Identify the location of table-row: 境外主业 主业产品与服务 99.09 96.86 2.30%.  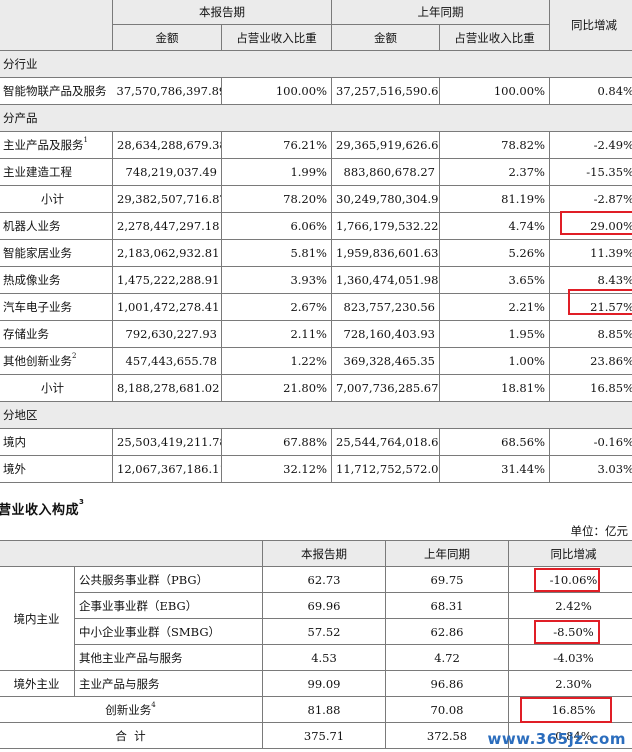
(316, 683).